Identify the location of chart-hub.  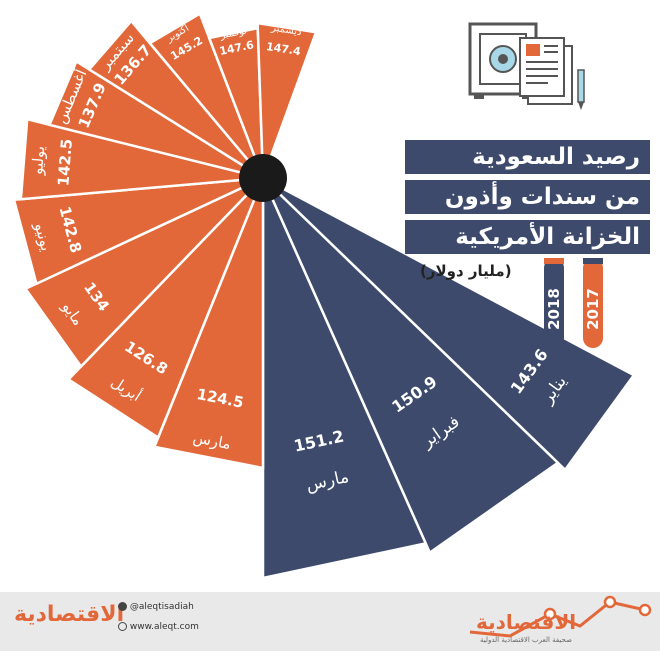
(263, 178).